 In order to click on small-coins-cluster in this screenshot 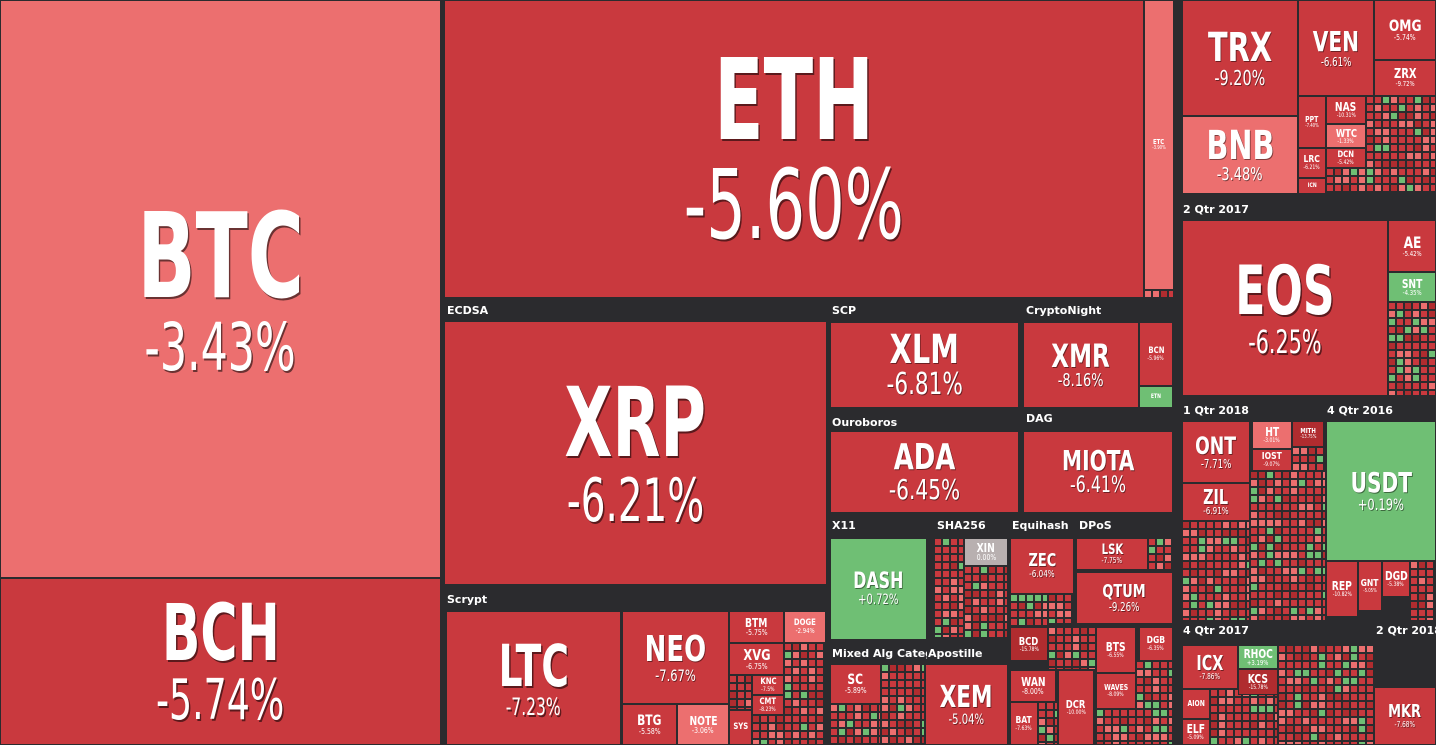, I will do `click(1154, 703)`.